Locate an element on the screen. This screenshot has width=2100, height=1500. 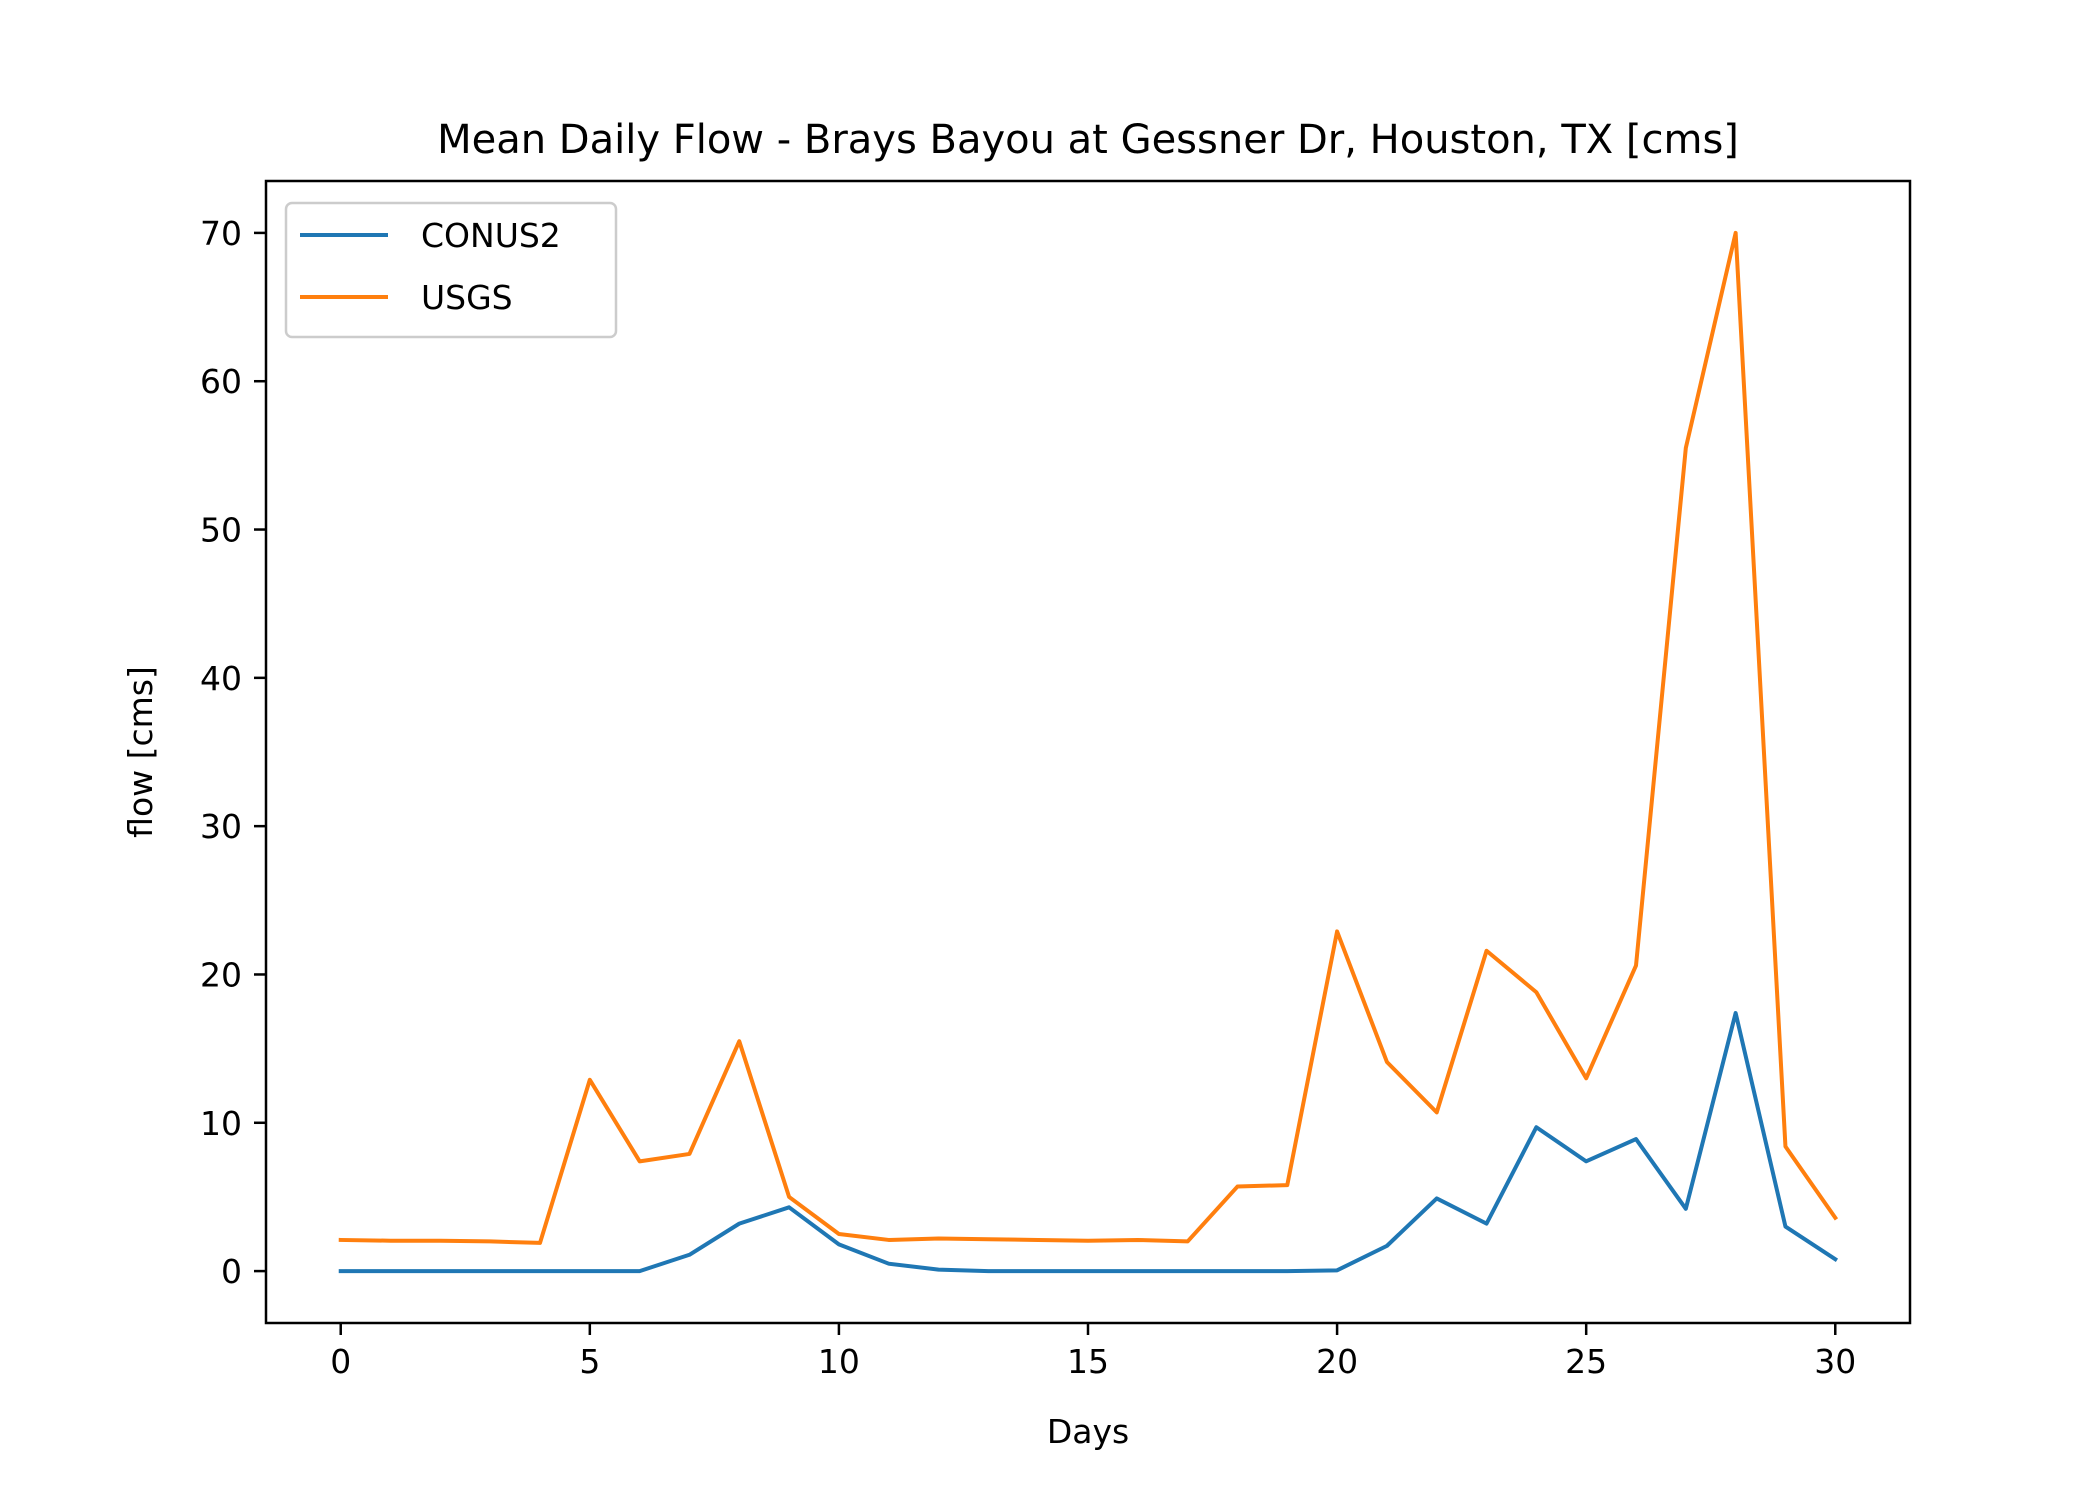
y-axis: 0 10 20 30 40 50 60 70 is located at coordinates (233, 752).